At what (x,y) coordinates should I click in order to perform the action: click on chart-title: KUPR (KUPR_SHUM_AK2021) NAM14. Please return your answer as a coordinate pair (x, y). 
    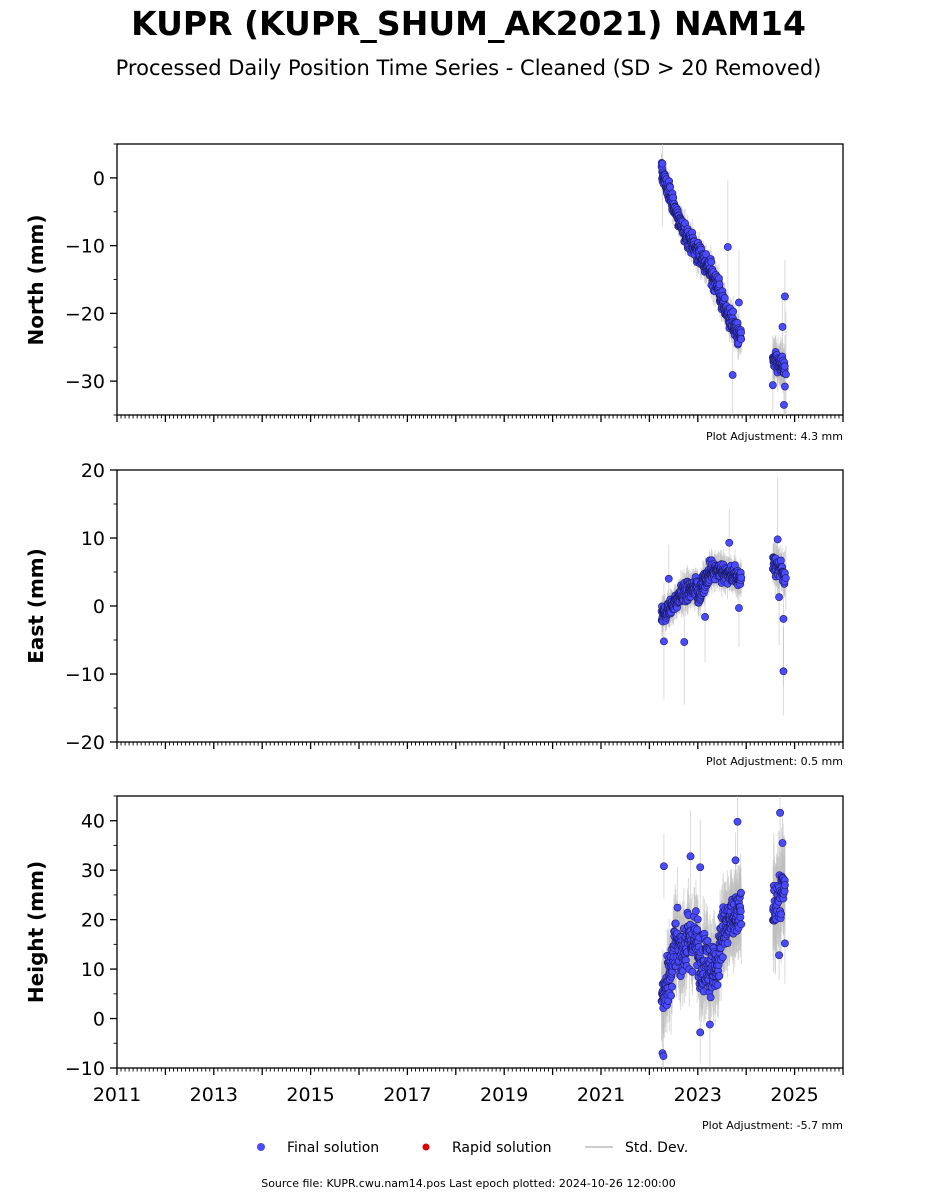
    Looking at the image, I should click on (468, 23).